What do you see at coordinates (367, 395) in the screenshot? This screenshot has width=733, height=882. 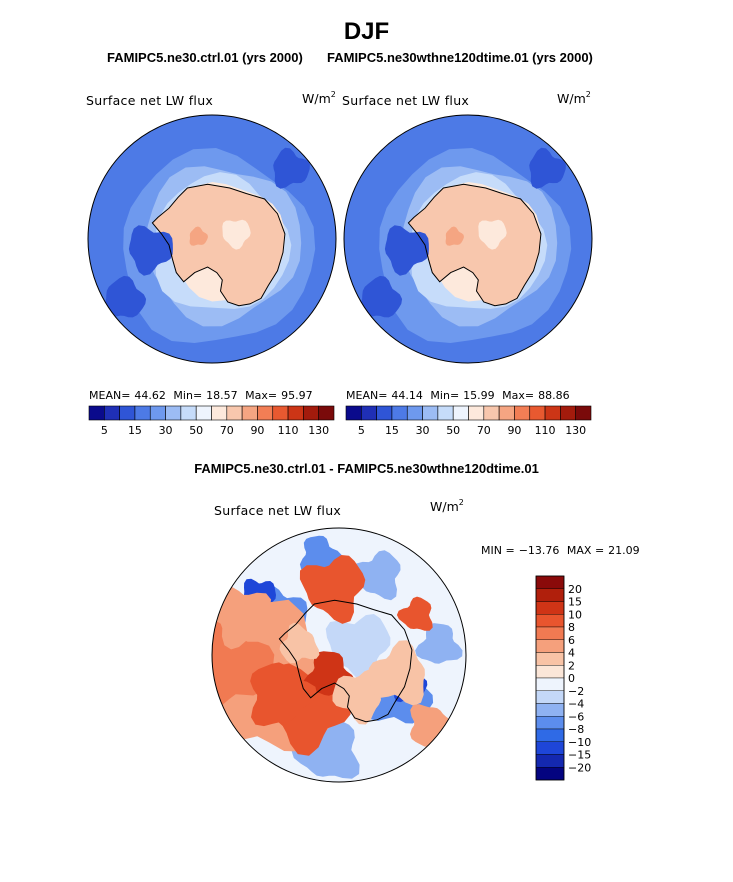 I see `right-mean-label: MEAN=` at bounding box center [367, 395].